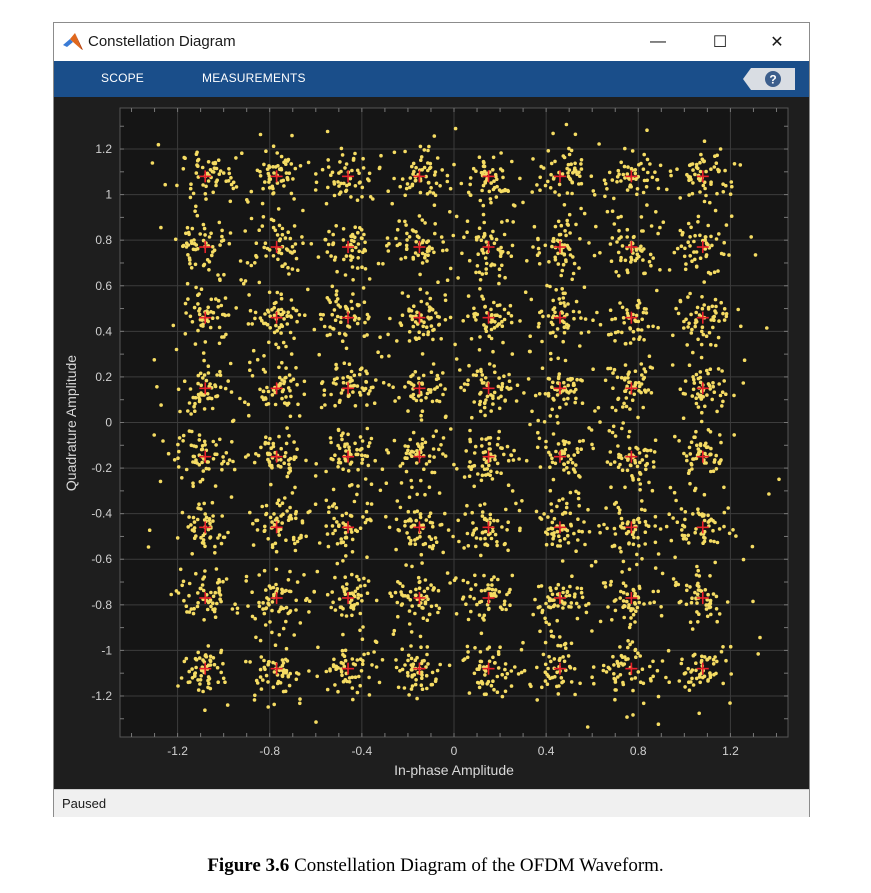 The image size is (871, 893). I want to click on y-tick-label: 0.8, so click(103, 240).